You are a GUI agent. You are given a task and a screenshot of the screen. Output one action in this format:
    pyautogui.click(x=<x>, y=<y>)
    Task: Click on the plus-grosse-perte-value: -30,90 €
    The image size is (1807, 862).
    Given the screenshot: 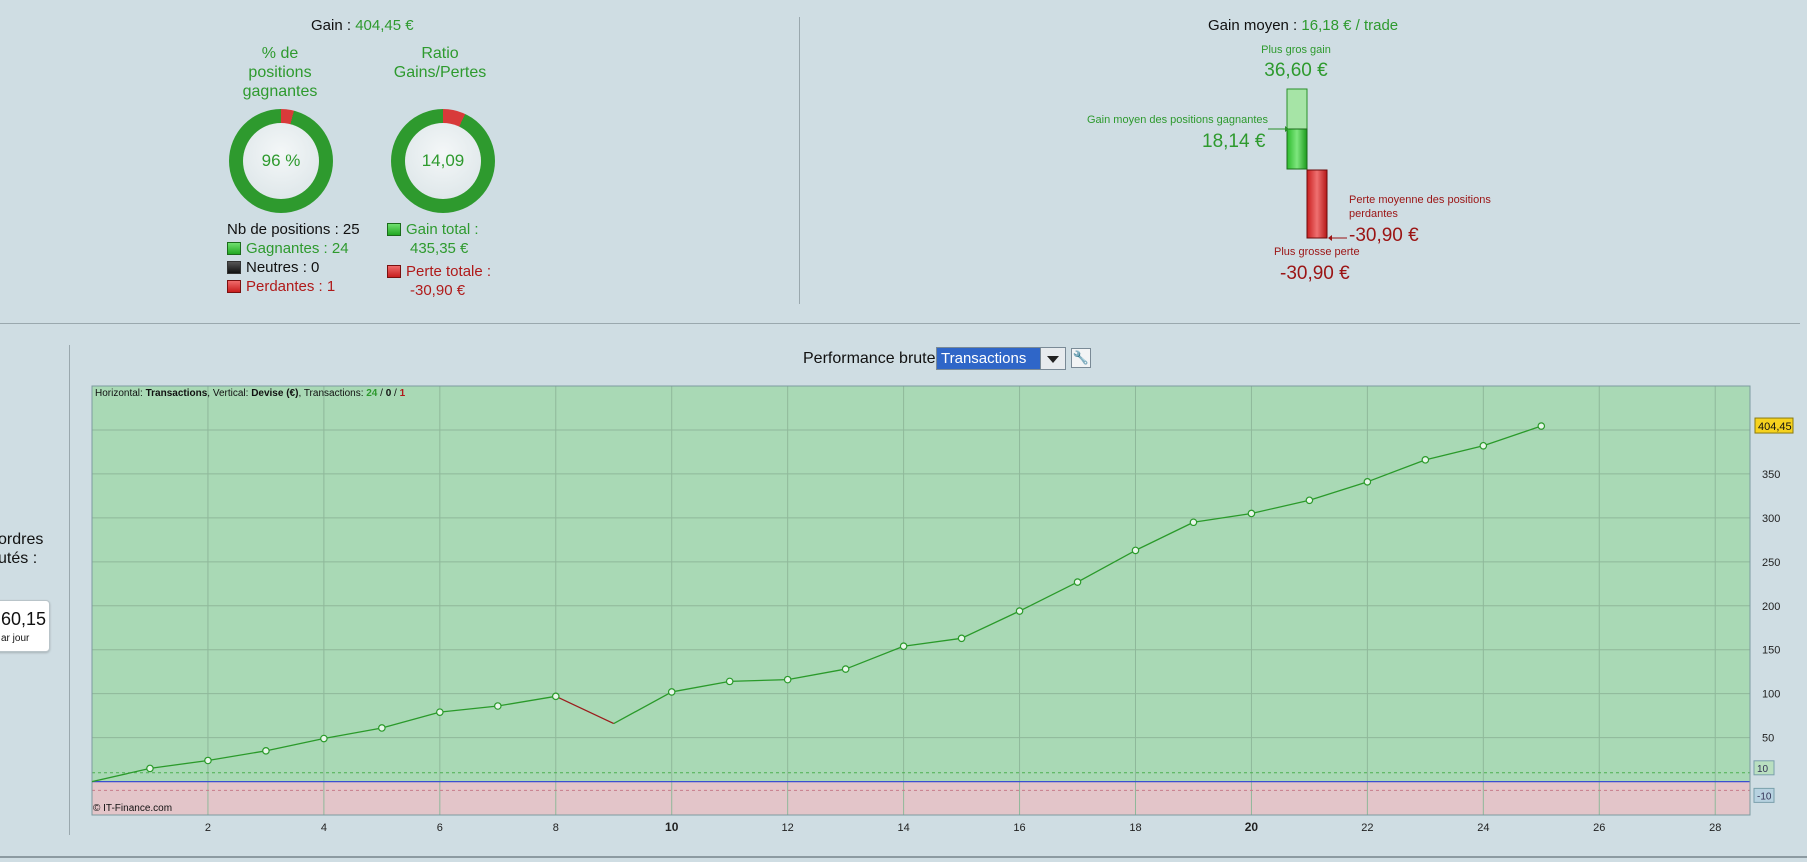 What is the action you would take?
    pyautogui.click(x=1315, y=273)
    